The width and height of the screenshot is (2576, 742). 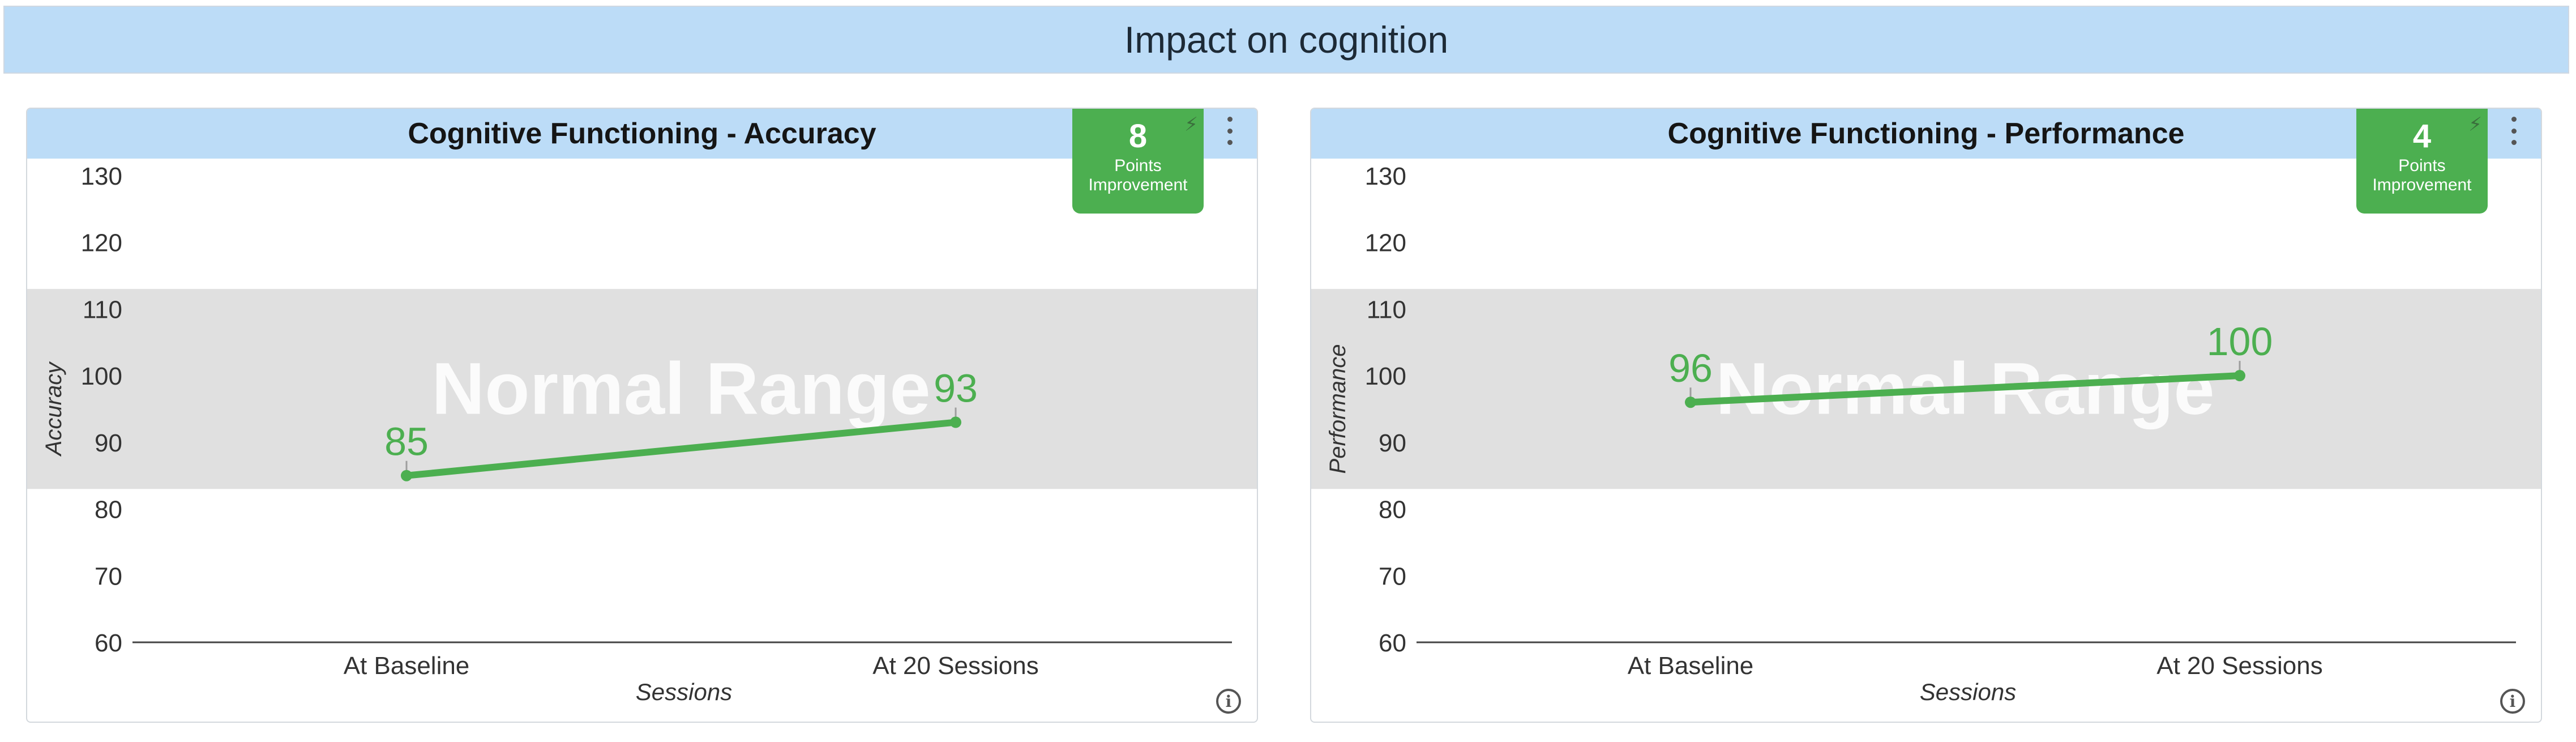 I want to click on data-label: 93, so click(x=956, y=388).